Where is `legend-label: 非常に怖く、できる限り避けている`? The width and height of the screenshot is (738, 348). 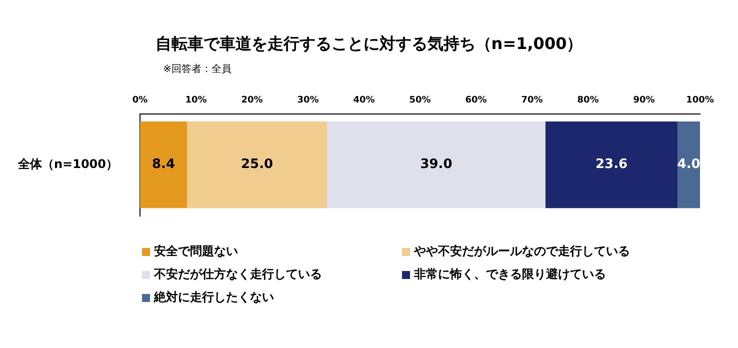
legend-label: 非常に怖く、できる限り避けている is located at coordinates (510, 274).